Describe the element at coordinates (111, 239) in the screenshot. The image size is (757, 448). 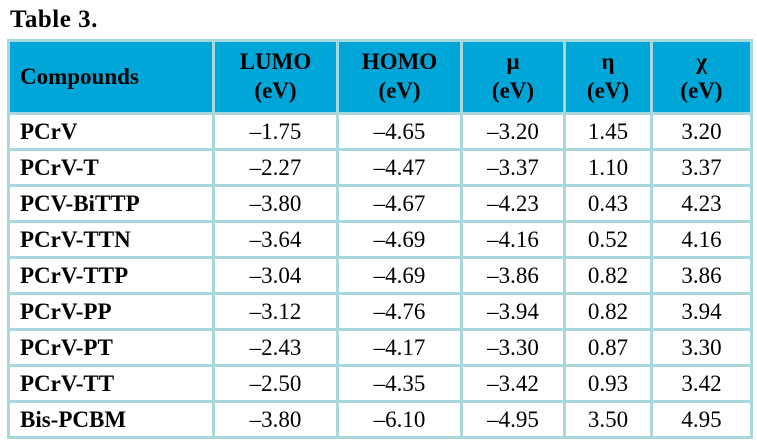
I see `compound-cell: PCrV-TTN` at that location.